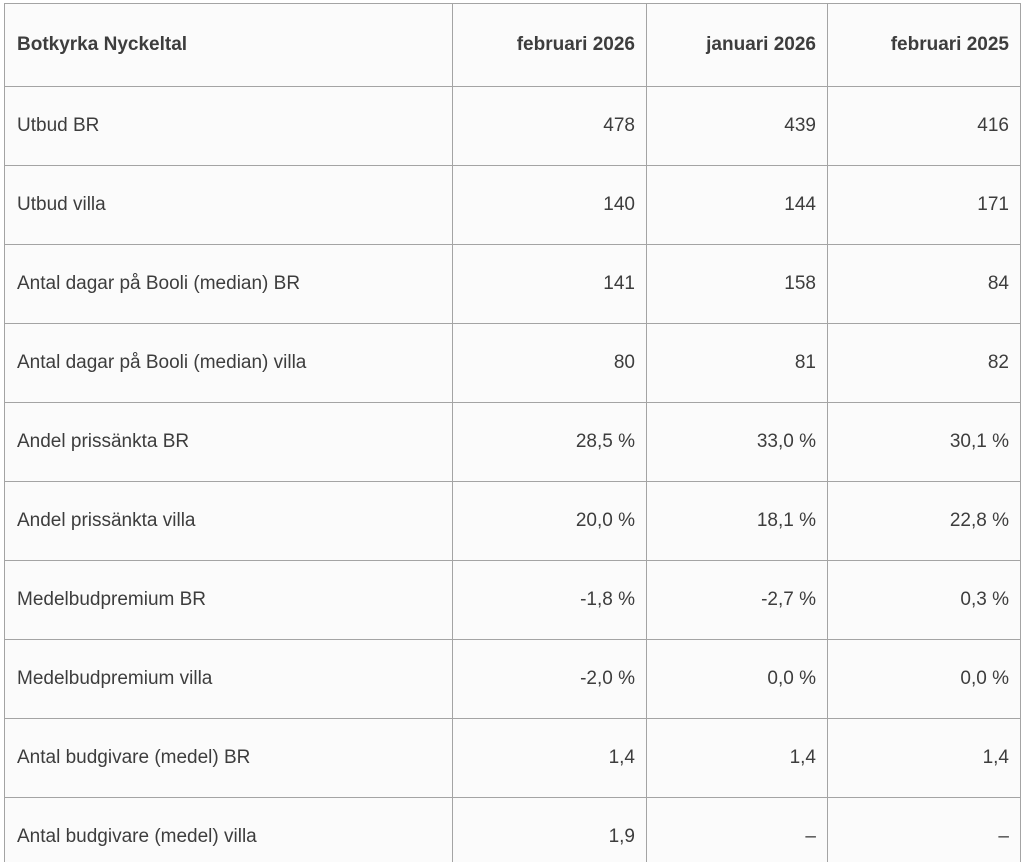 This screenshot has height=862, width=1024. What do you see at coordinates (228, 829) in the screenshot?
I see `row-label: Antal budgivare (medel) villa` at bounding box center [228, 829].